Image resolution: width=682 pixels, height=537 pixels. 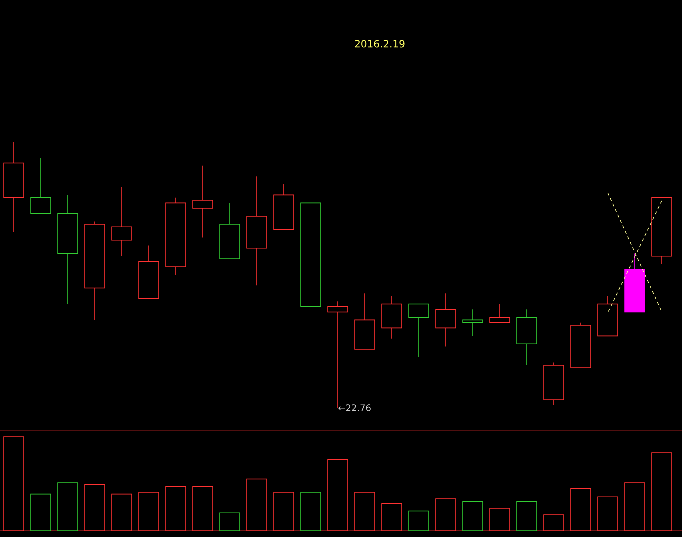 What do you see at coordinates (354, 408) in the screenshot?
I see `annotation: ←22.76` at bounding box center [354, 408].